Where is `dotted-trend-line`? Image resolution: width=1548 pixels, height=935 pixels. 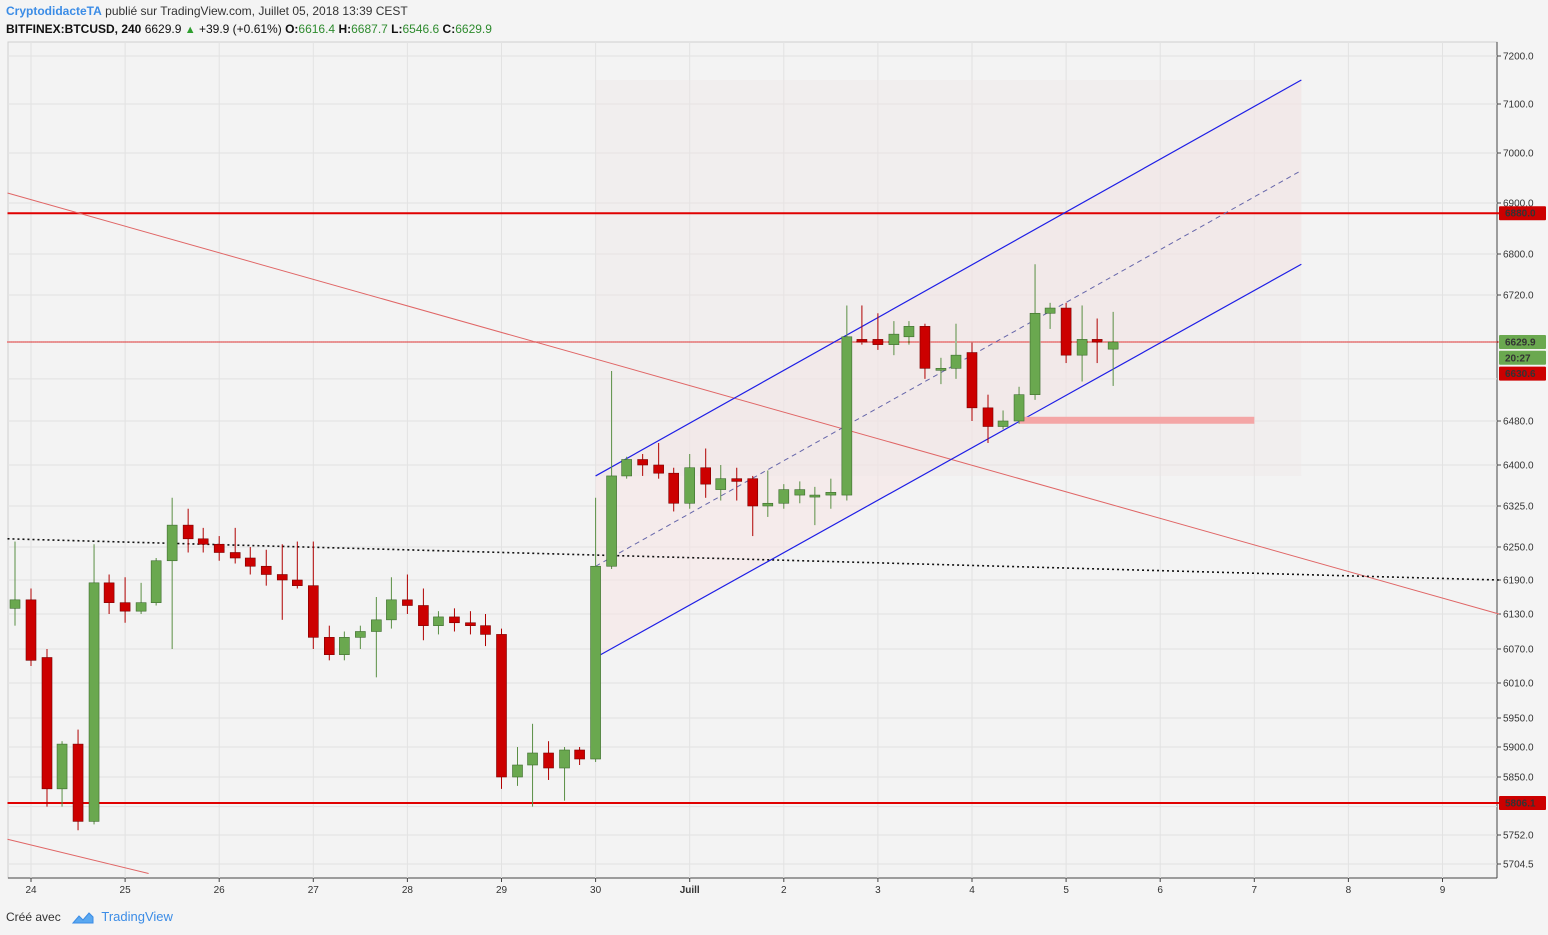 dotted-trend-line is located at coordinates (753, 559).